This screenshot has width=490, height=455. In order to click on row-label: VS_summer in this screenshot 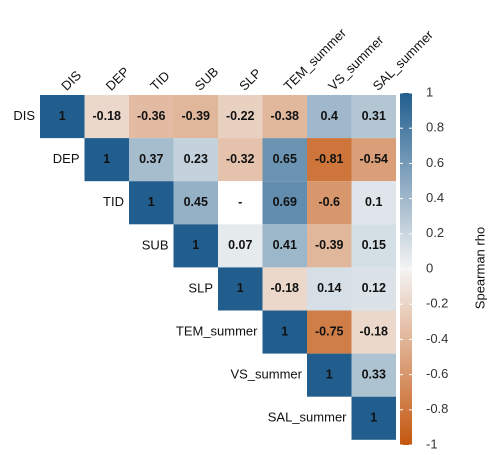, I will do `click(266, 374)`.